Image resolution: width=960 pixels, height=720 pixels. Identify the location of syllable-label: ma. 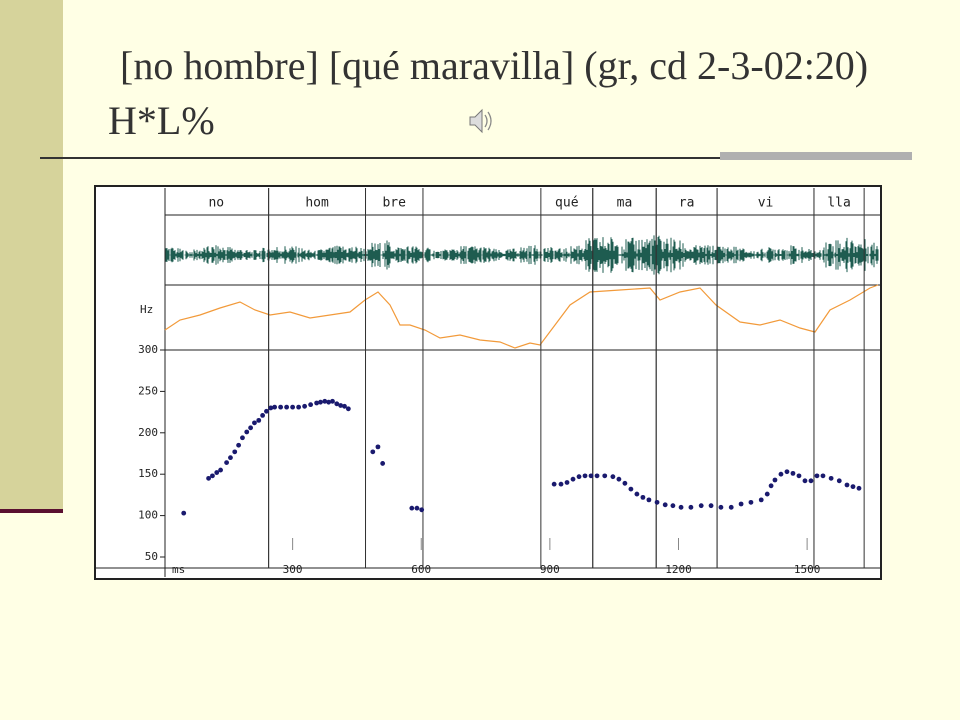
(625, 203).